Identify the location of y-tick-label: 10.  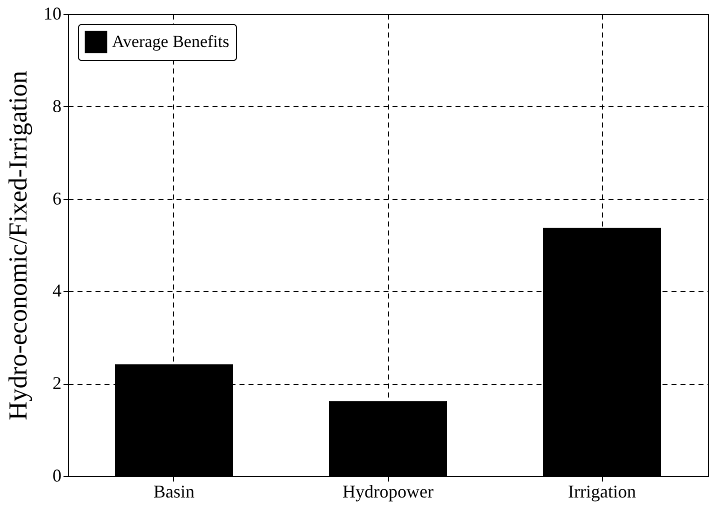
(53, 14).